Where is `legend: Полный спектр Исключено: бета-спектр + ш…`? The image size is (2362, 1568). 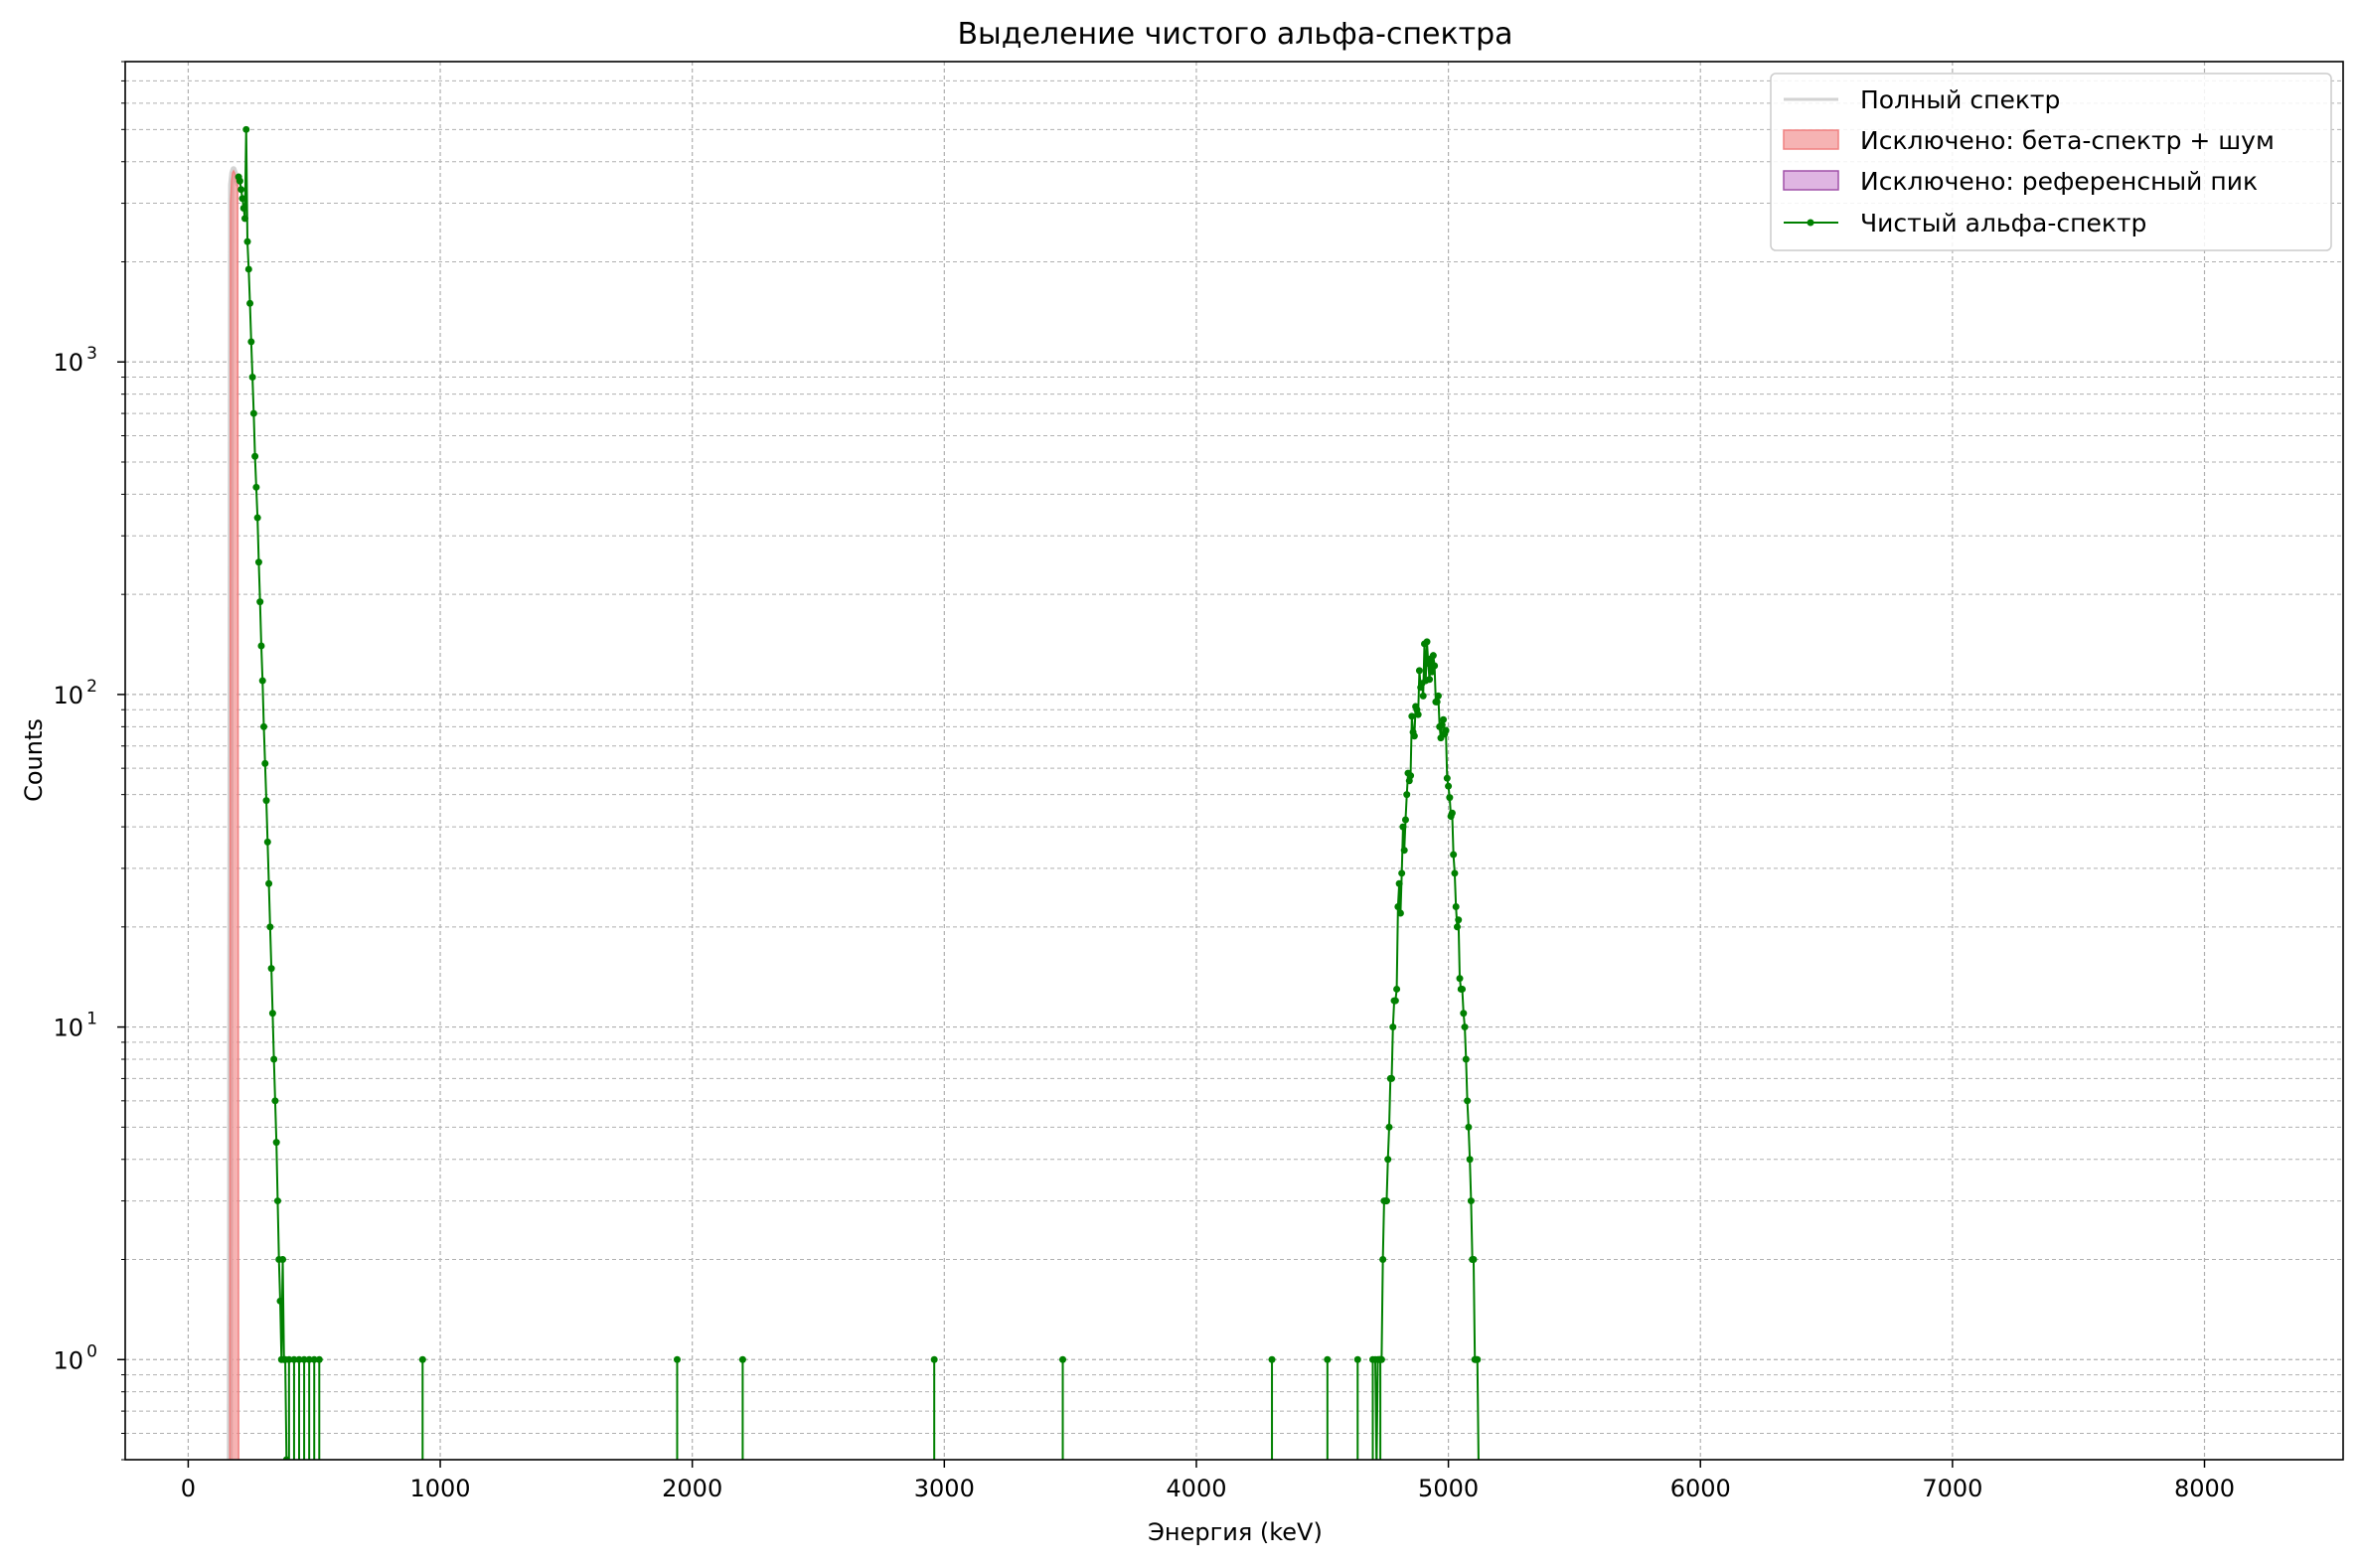 legend: Полный спектр Исключено: бета-спектр + ш… is located at coordinates (2051, 162).